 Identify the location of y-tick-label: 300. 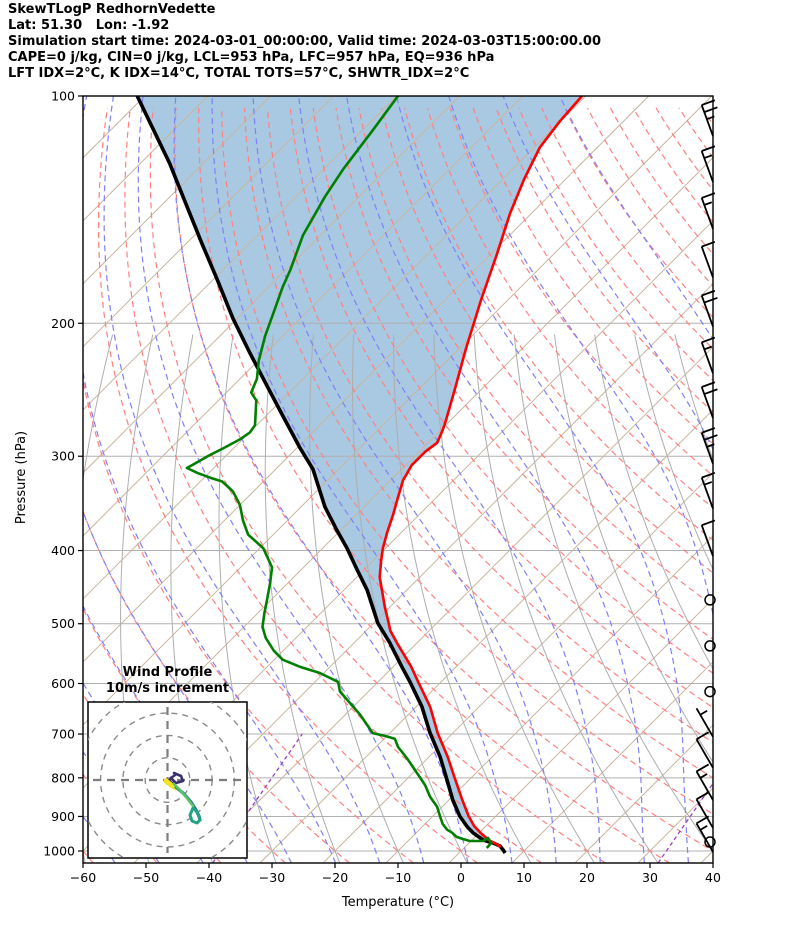
(63, 456).